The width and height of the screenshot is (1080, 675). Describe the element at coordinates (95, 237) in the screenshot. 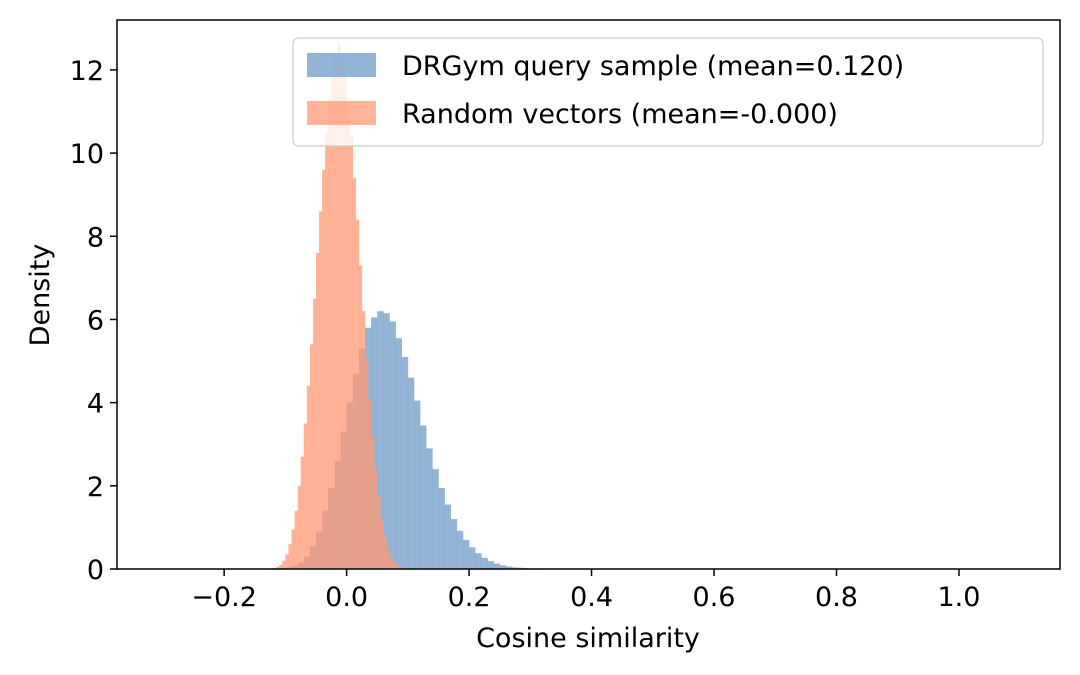

I see `y-tick-label: 8` at that location.